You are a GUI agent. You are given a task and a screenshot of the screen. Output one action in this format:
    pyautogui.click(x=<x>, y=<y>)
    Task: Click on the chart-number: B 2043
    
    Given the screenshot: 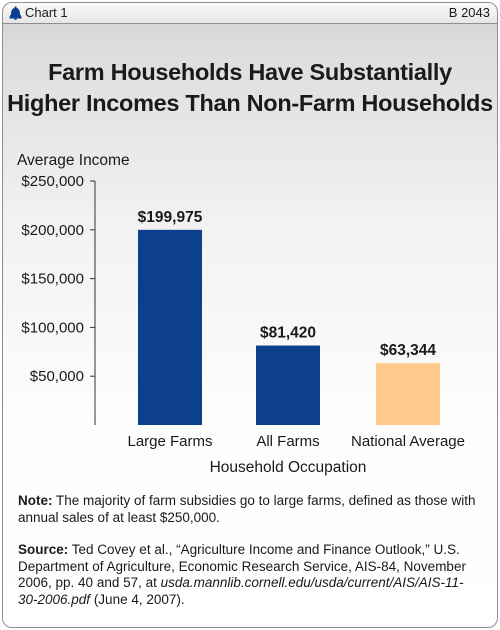 What is the action you would take?
    pyautogui.click(x=469, y=12)
    